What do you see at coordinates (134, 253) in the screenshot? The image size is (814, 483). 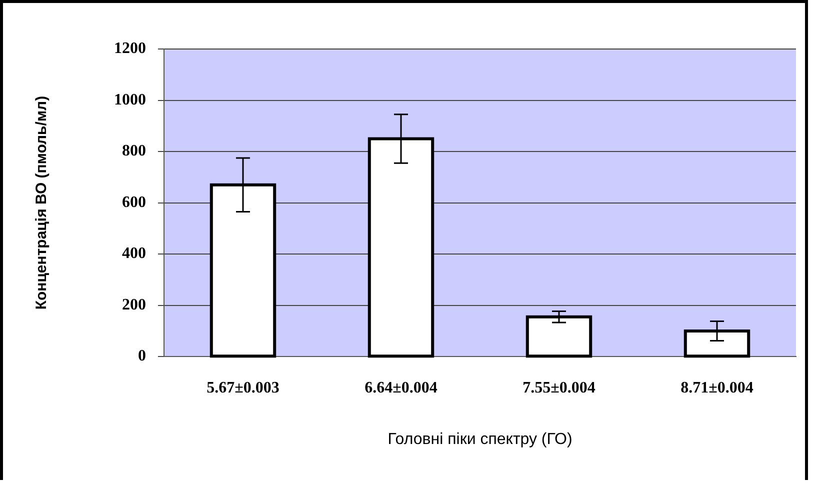 I see `y-tick-label: 400` at bounding box center [134, 253].